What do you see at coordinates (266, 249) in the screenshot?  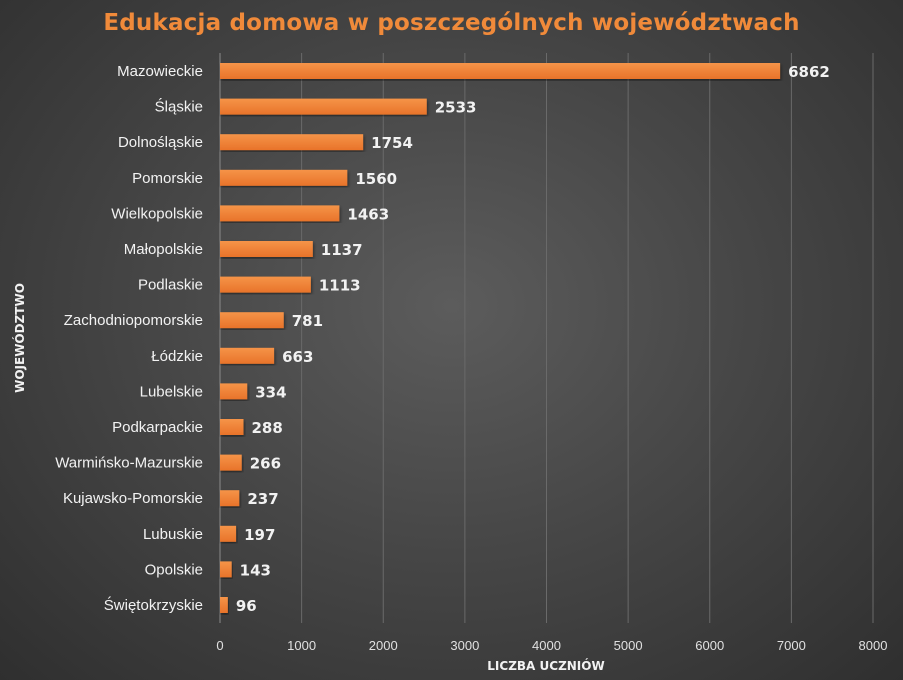 I see `bar-małopolskie` at bounding box center [266, 249].